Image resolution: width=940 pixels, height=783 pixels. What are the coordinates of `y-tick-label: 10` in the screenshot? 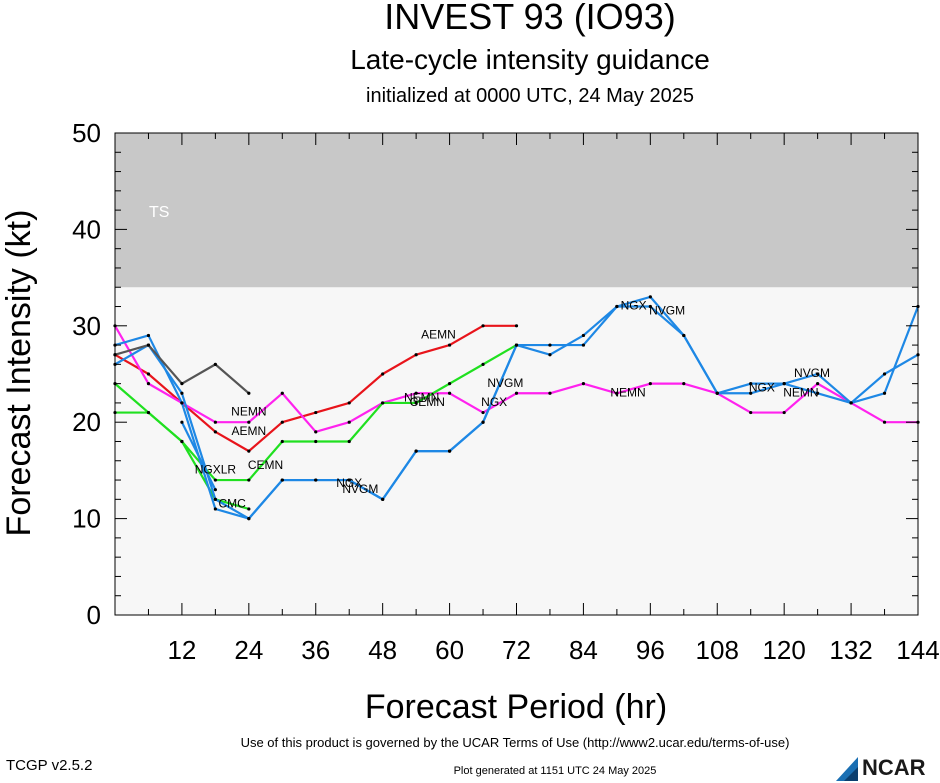 It's located at (86, 519).